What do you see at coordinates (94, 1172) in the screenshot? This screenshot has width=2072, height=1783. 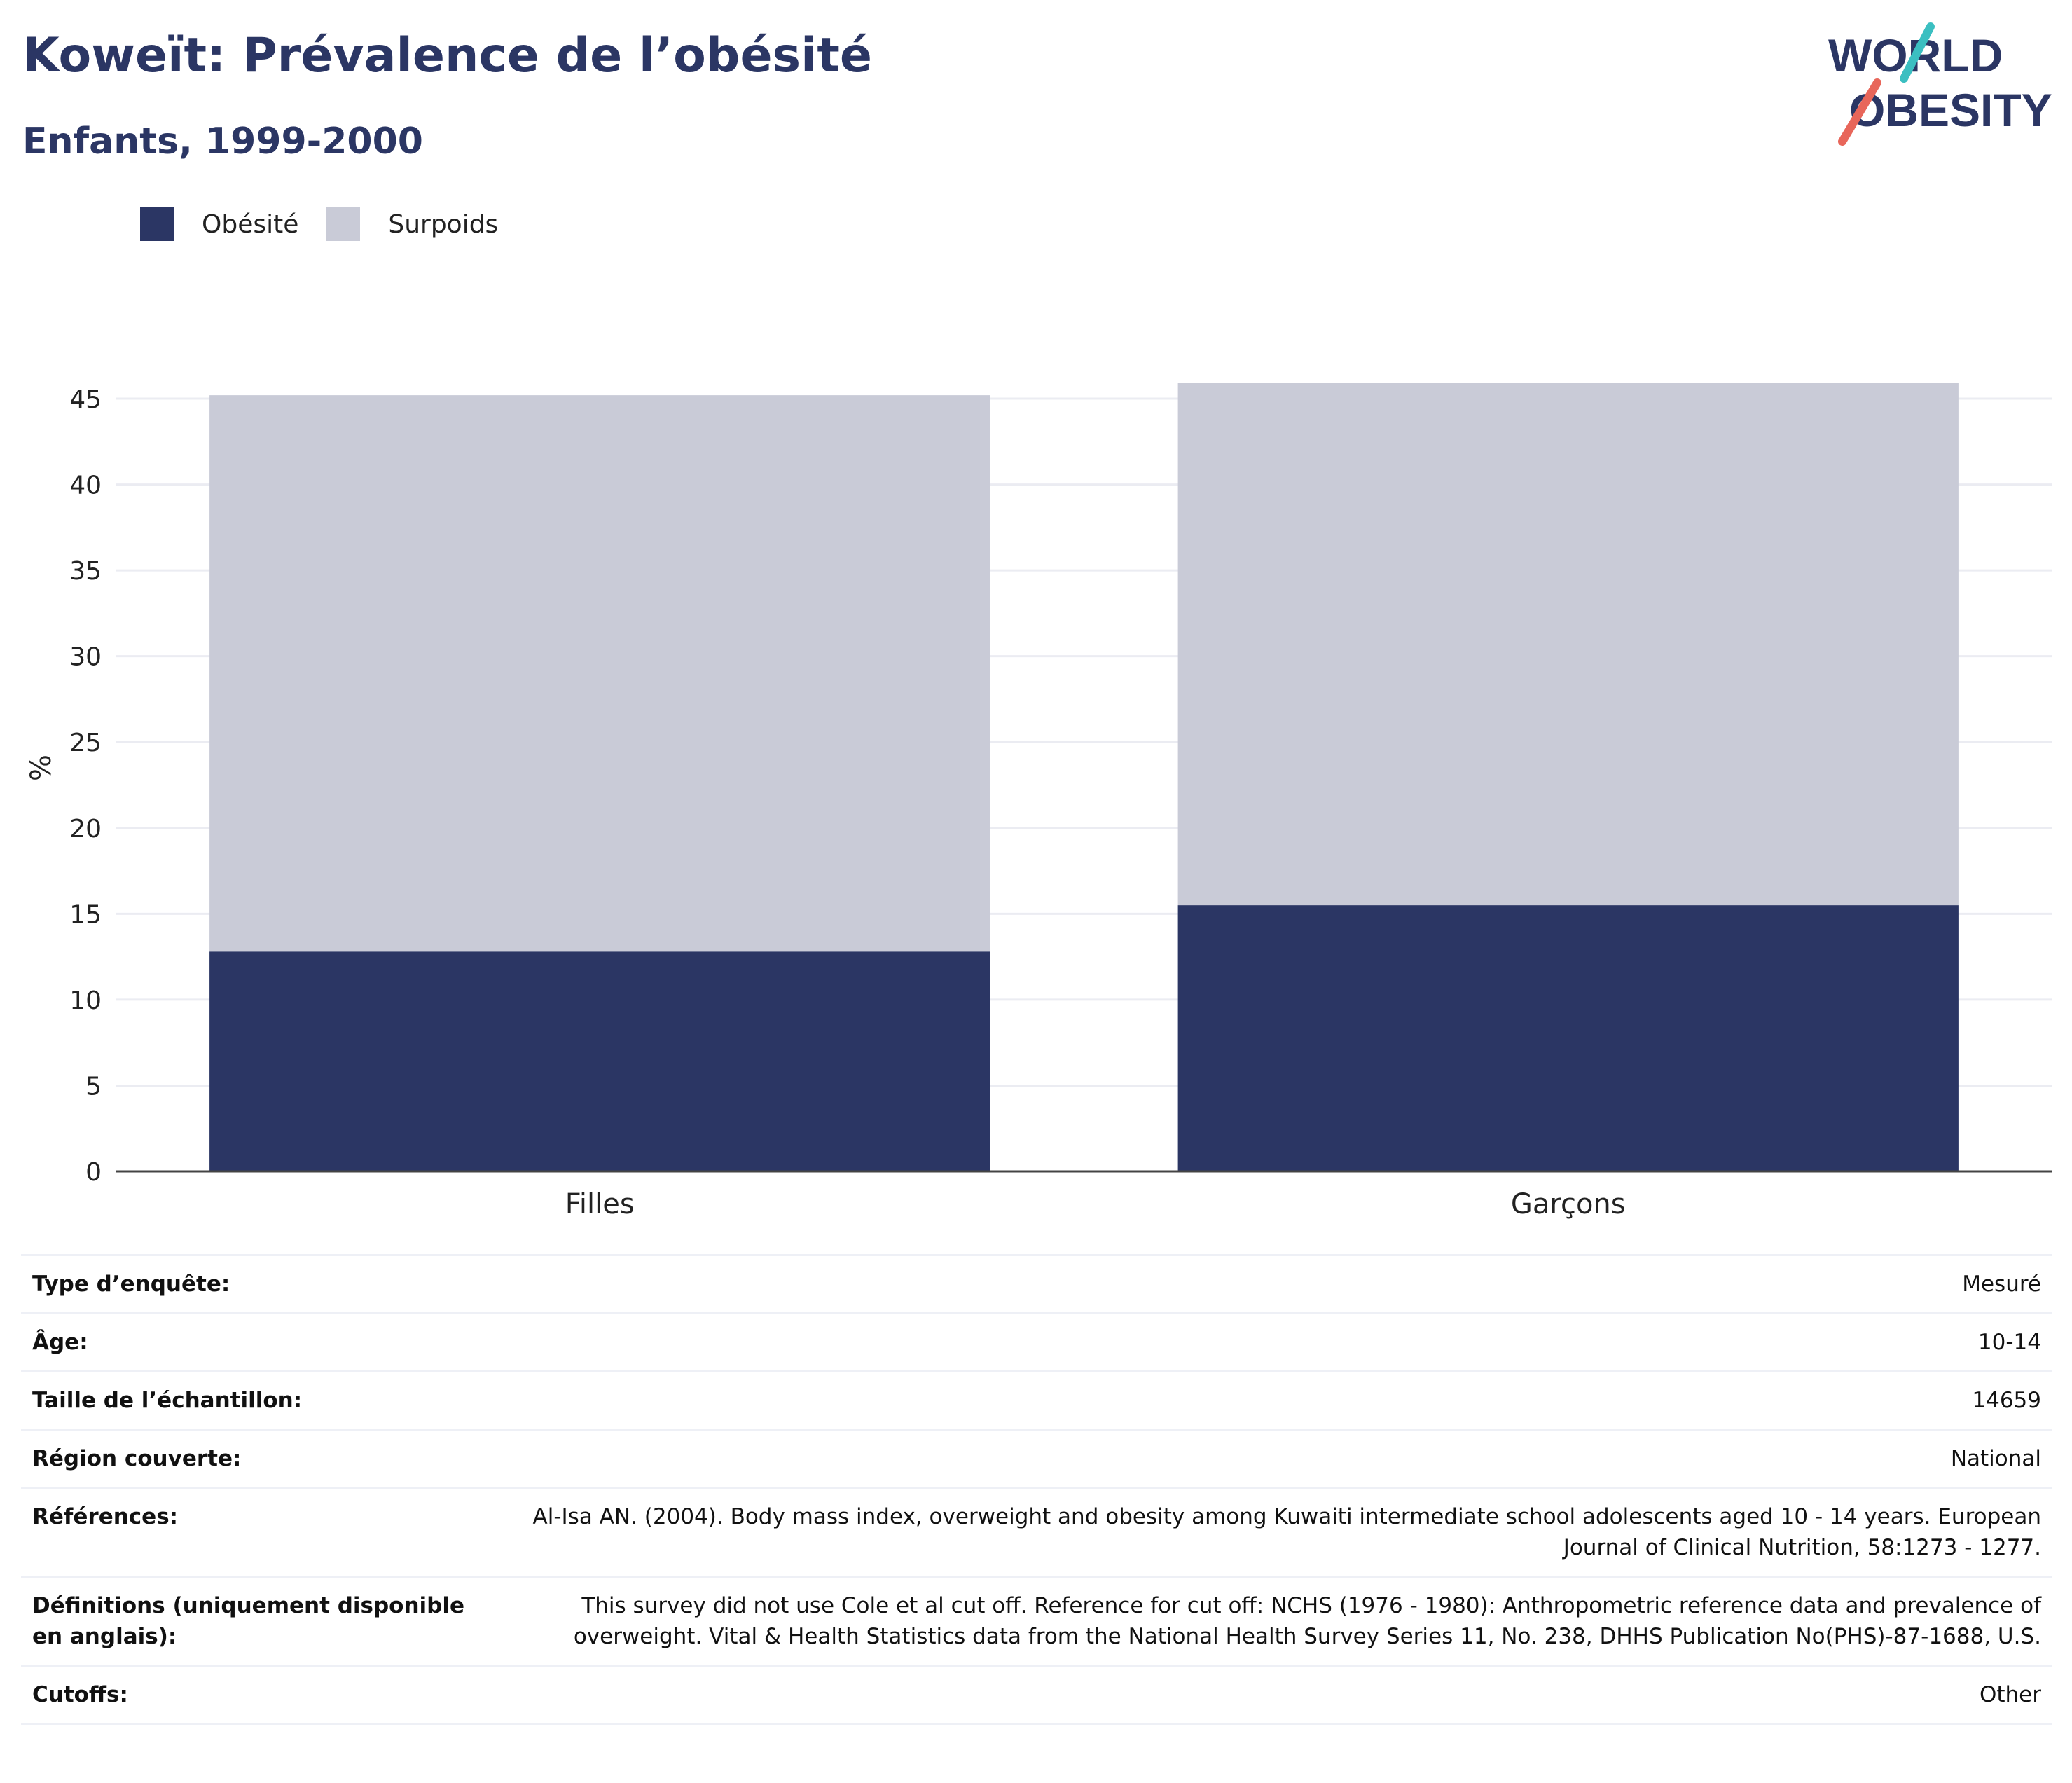 I see `y-tick-label: 0` at bounding box center [94, 1172].